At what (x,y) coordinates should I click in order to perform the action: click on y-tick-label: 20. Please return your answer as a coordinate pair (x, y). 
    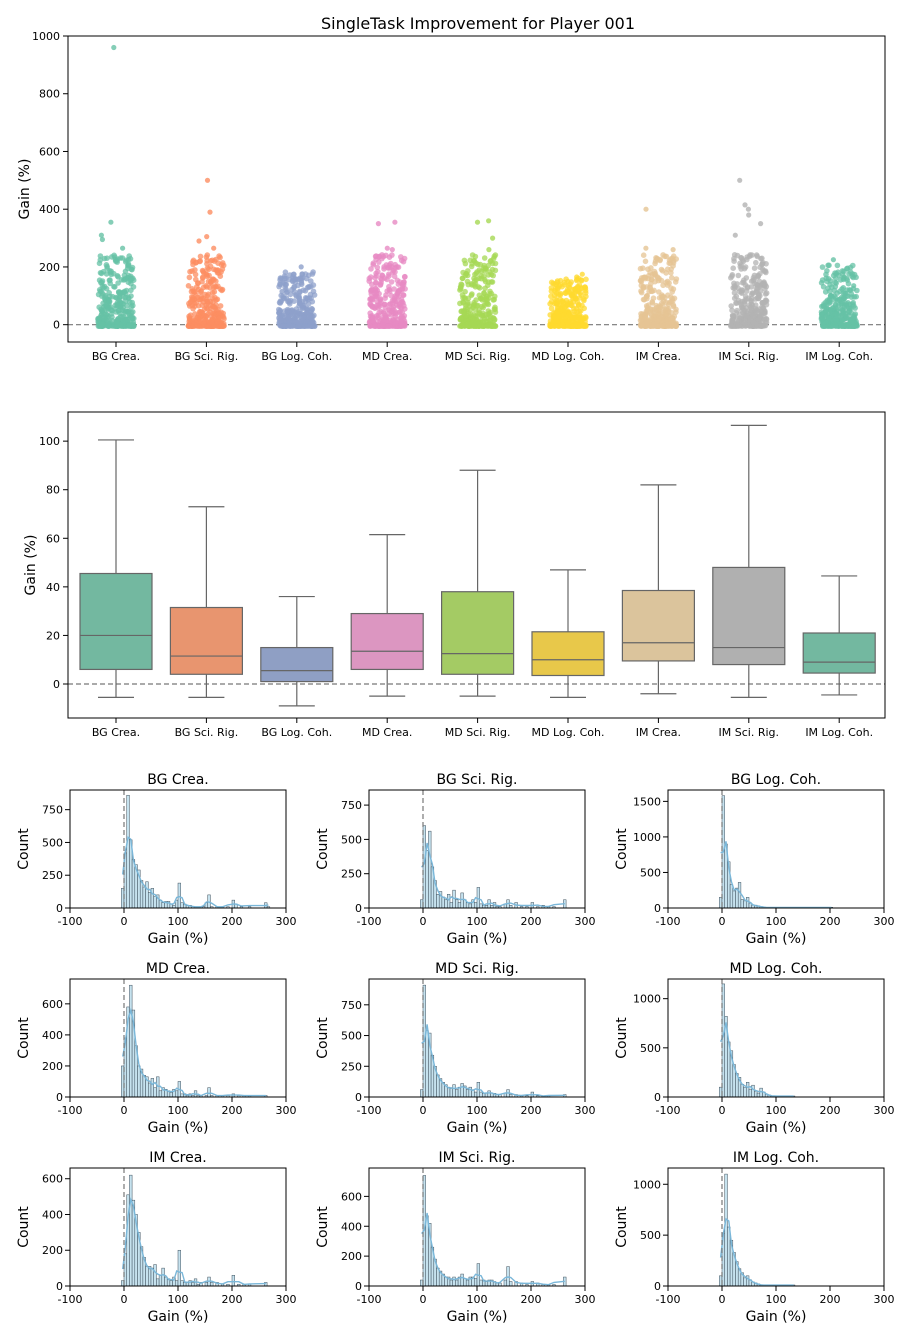
    Looking at the image, I should click on (53, 635).